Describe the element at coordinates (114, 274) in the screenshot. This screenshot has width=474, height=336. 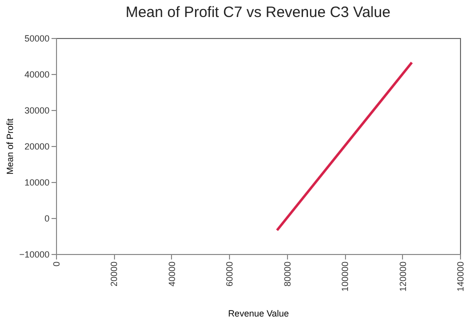
I see `x-tick-label: 20000` at that location.